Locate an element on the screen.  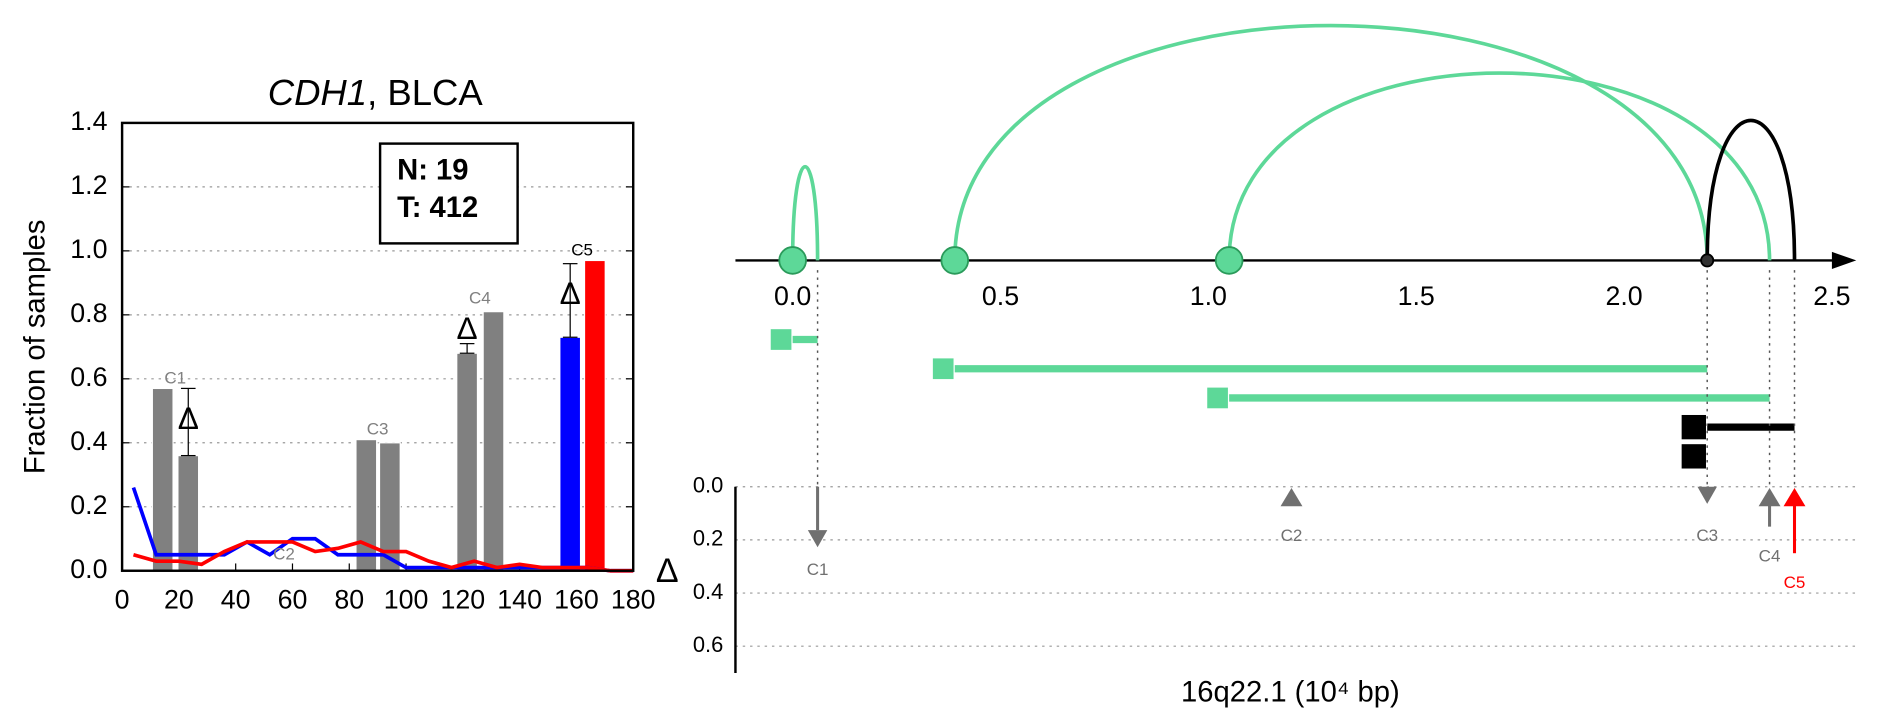
y-tick-label: 0.8 is located at coordinates (88, 313).